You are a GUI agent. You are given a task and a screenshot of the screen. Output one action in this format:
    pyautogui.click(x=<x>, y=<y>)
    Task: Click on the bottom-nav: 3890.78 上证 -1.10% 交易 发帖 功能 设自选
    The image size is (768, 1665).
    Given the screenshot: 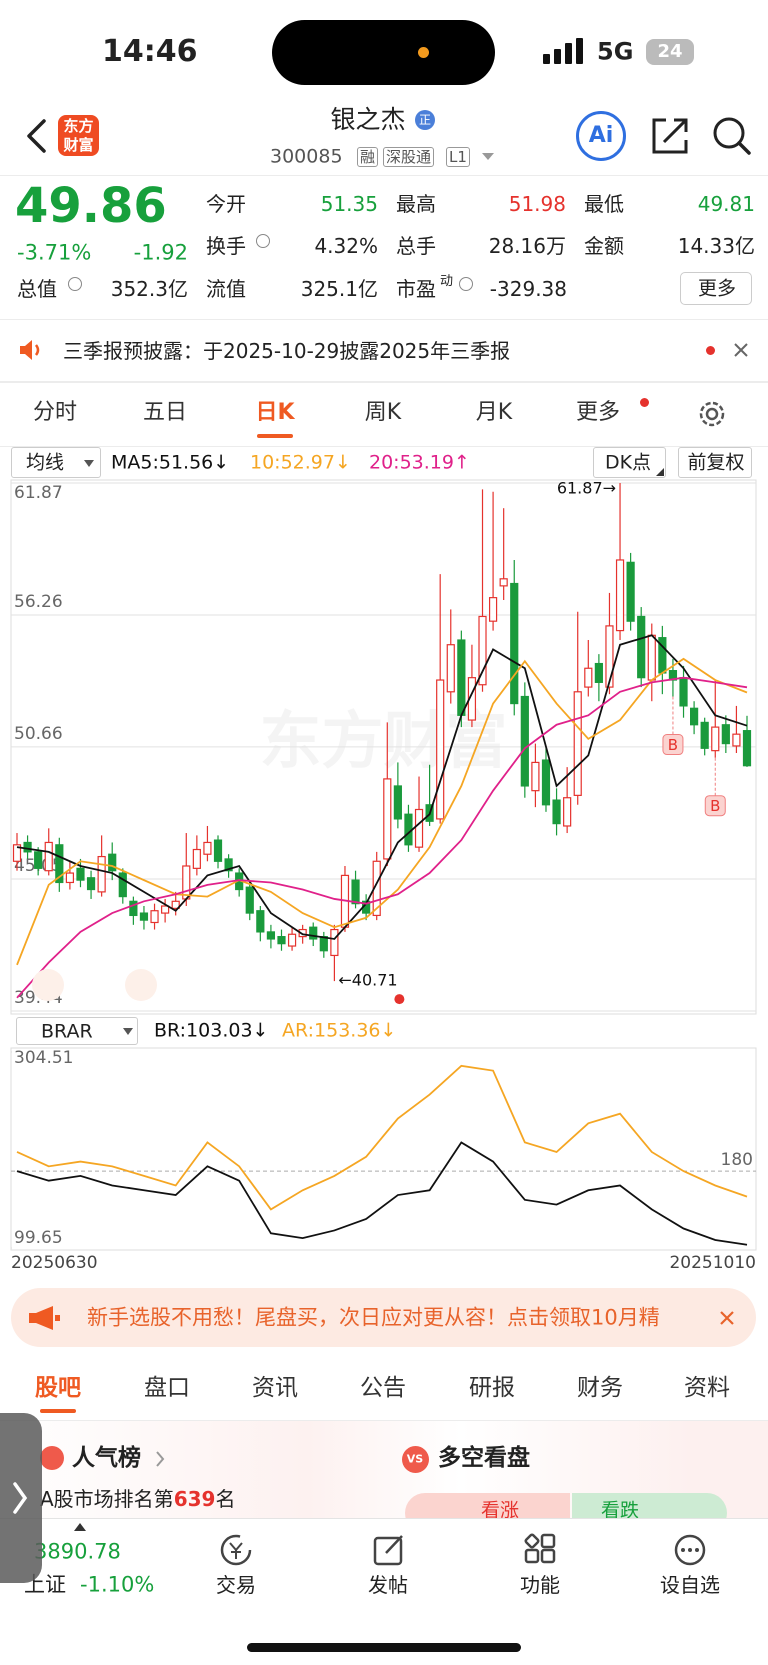 What is the action you would take?
    pyautogui.click(x=384, y=1591)
    